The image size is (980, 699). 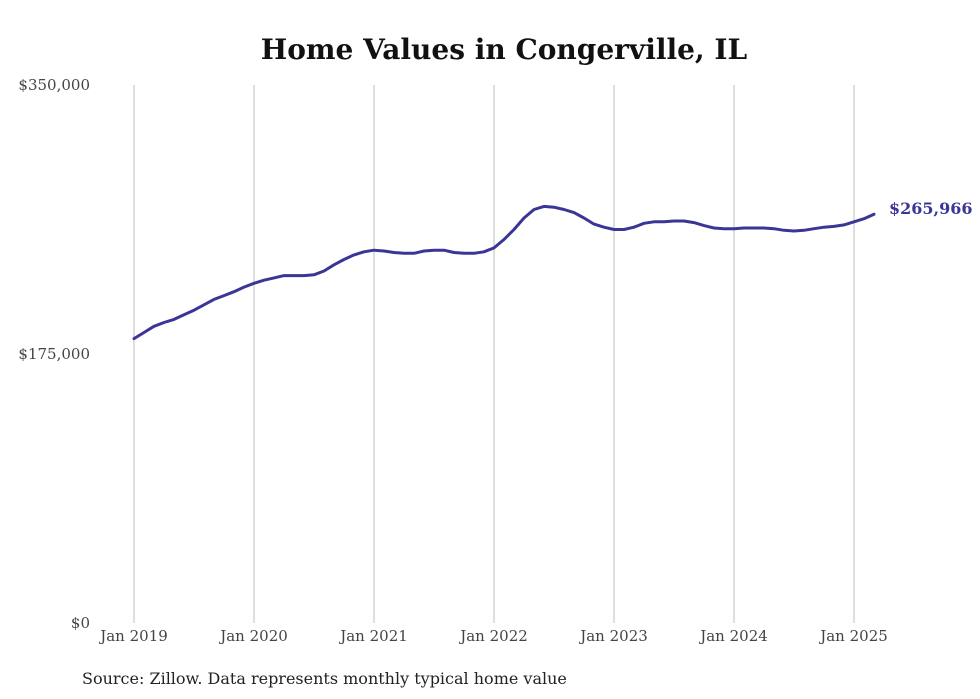 What do you see at coordinates (931, 208) in the screenshot?
I see `latest-value-label: $265,966` at bounding box center [931, 208].